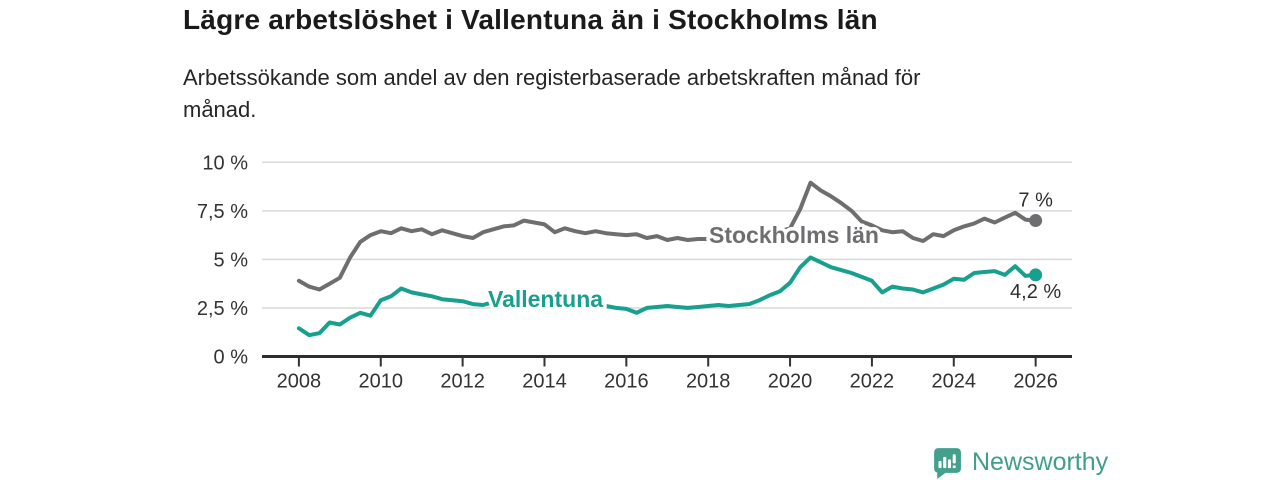 The height and width of the screenshot is (480, 1280). Describe the element at coordinates (954, 458) in the screenshot. I see `exclamation-bar` at that location.